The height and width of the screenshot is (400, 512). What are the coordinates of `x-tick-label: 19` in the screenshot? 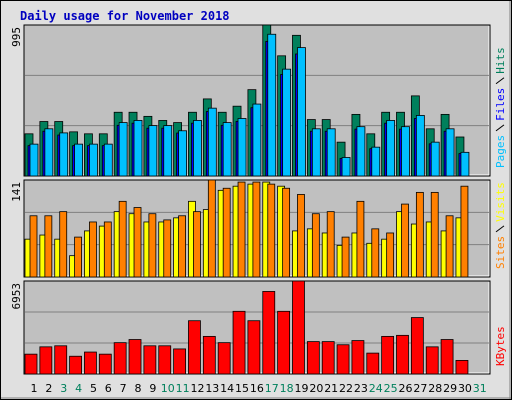 It's located at (301, 388).